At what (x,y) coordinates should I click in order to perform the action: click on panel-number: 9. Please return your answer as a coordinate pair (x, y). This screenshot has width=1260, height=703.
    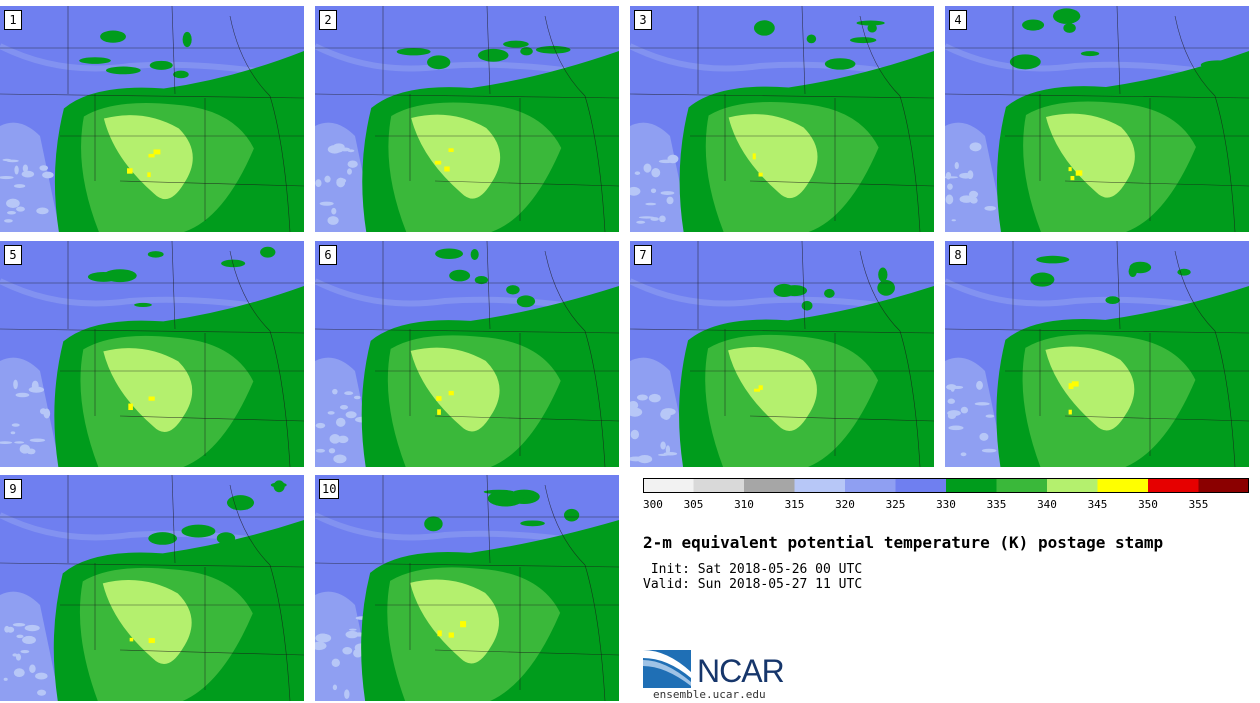
    Looking at the image, I should click on (13, 489).